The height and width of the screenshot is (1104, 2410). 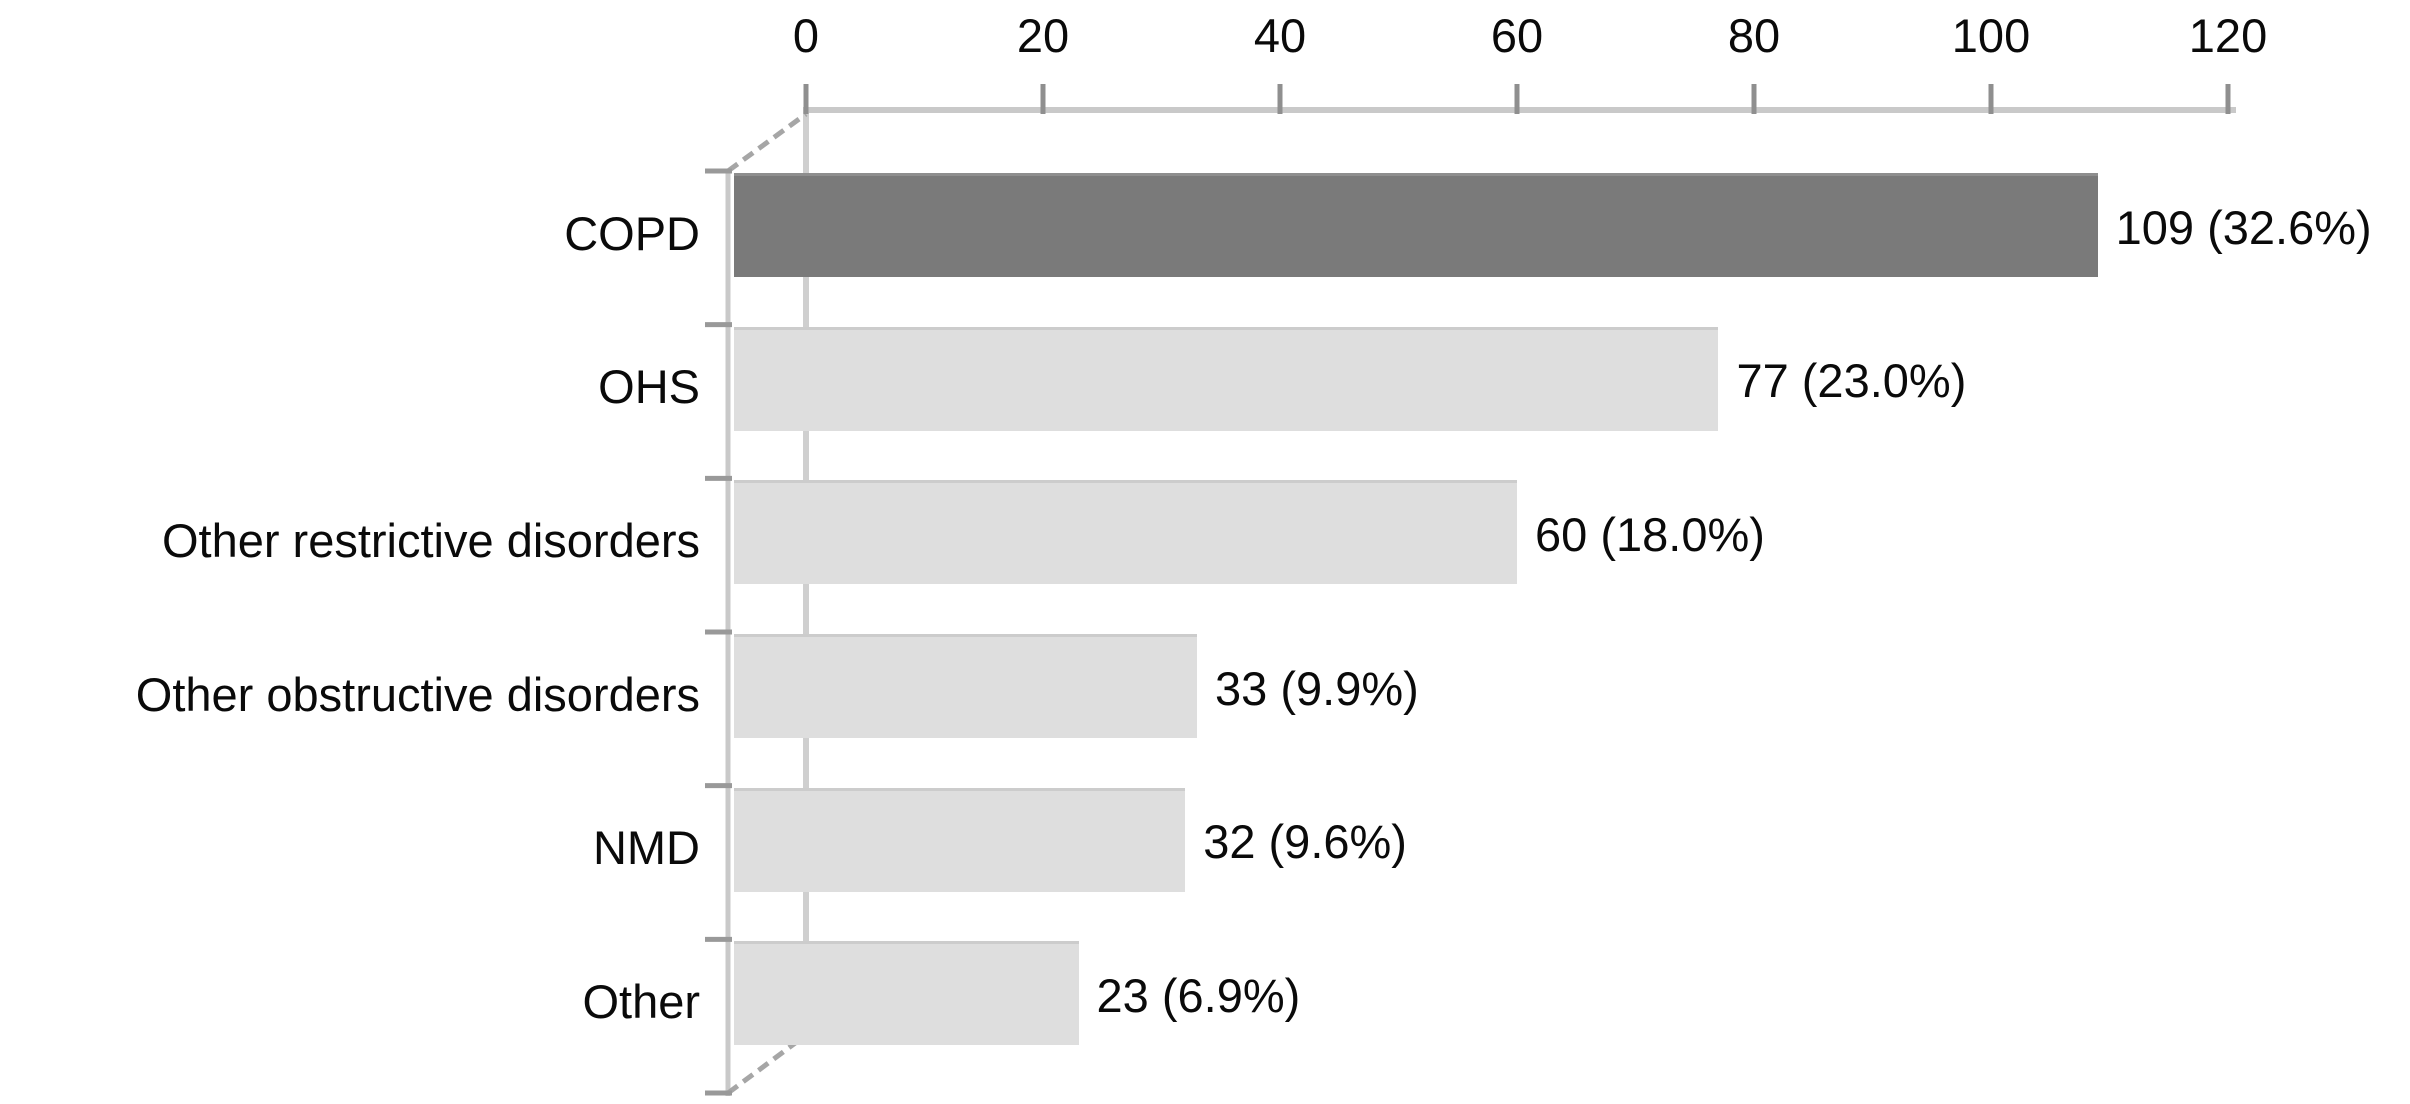 What do you see at coordinates (1280, 35) in the screenshot?
I see `x-tick-label: 40` at bounding box center [1280, 35].